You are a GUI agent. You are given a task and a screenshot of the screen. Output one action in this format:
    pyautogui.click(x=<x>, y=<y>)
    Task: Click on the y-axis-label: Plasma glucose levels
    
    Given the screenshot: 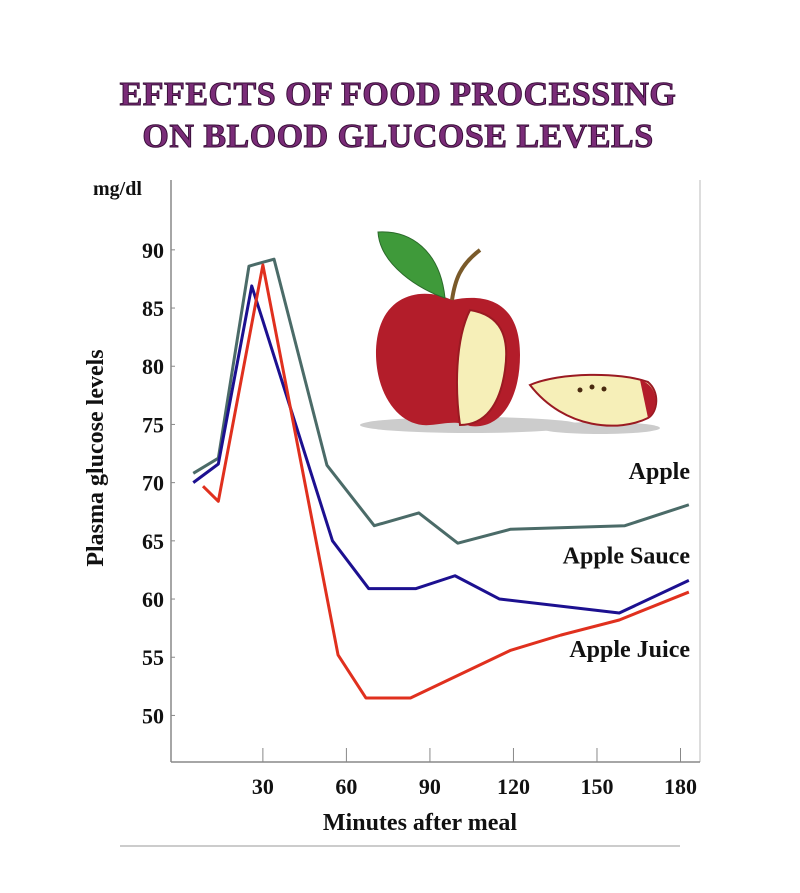 What is the action you would take?
    pyautogui.click(x=96, y=457)
    